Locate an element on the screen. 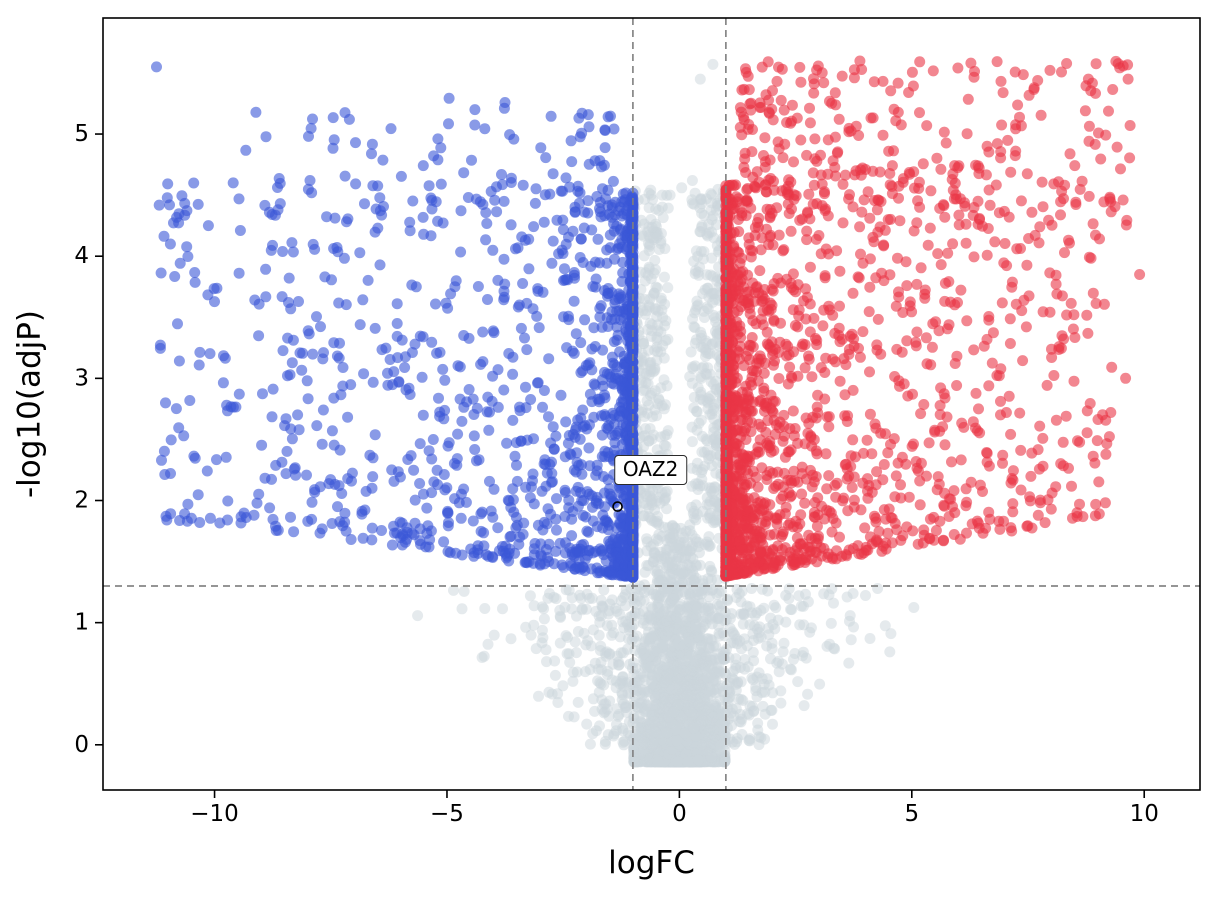 This screenshot has height=906, width=1211. y-tick-label: 1 is located at coordinates (81, 623).